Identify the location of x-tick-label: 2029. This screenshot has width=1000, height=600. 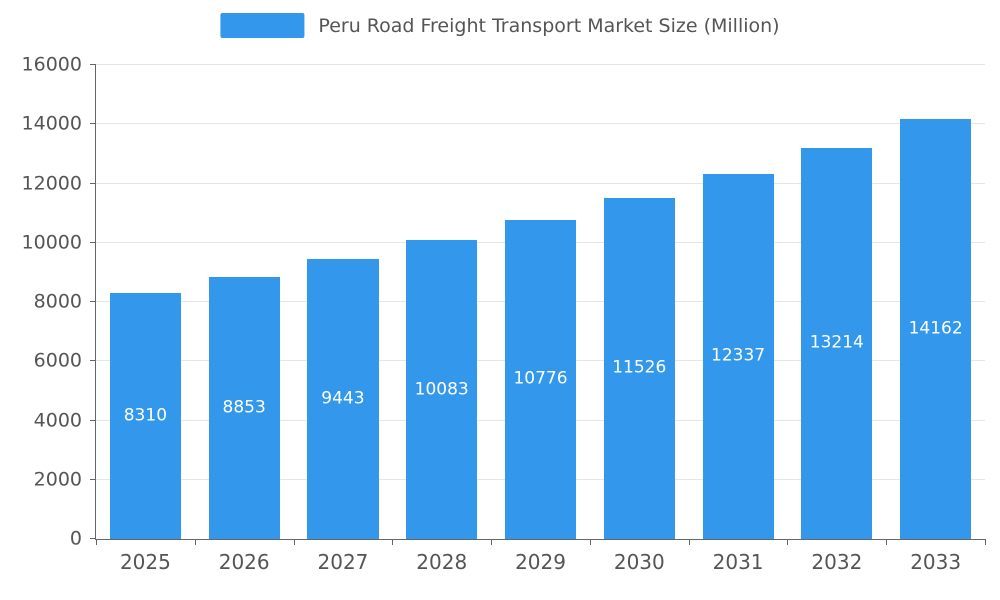
(540, 562).